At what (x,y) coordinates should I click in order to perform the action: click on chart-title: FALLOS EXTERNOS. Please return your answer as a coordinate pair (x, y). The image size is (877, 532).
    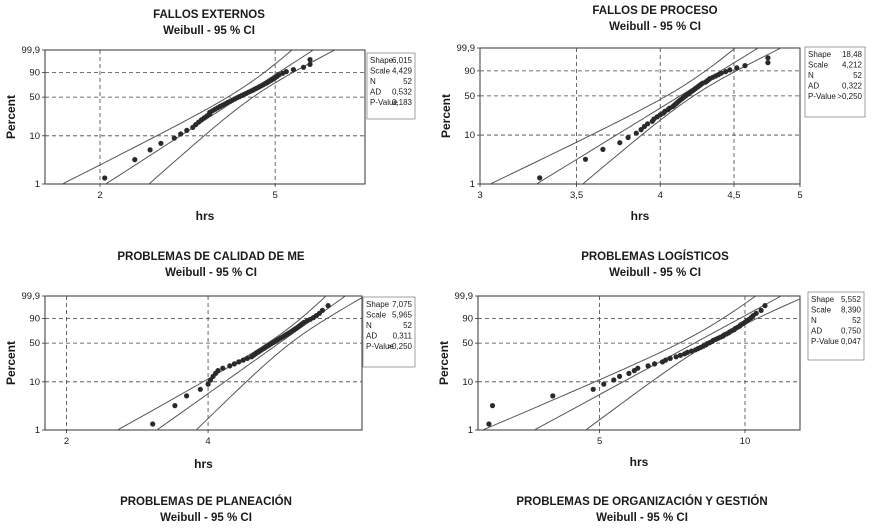
    Looking at the image, I should click on (209, 15).